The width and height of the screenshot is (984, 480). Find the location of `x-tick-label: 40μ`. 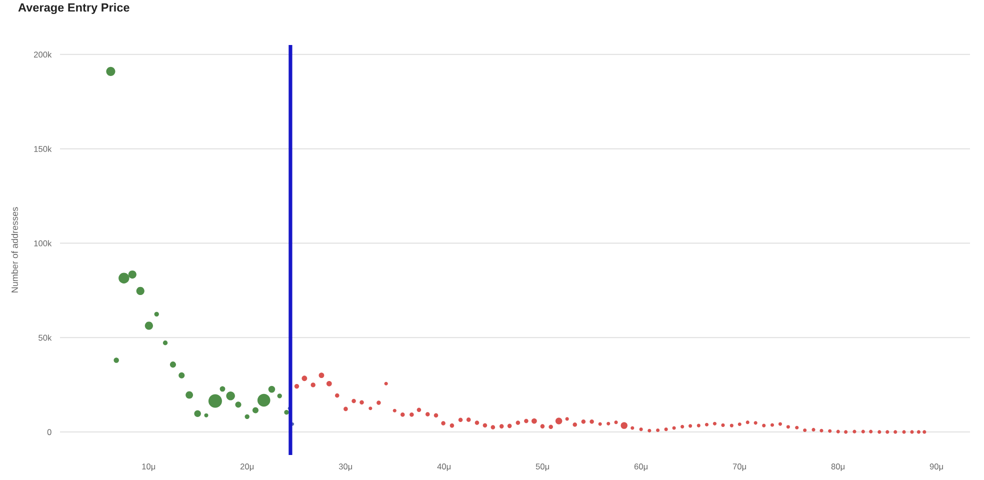

x-tick-label: 40μ is located at coordinates (444, 467).